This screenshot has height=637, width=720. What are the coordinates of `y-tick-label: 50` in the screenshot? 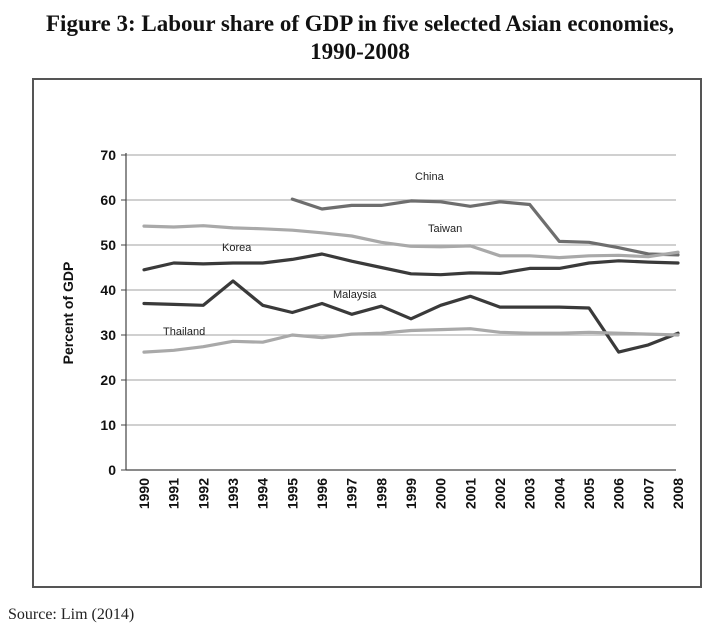 It's located at (108, 245).